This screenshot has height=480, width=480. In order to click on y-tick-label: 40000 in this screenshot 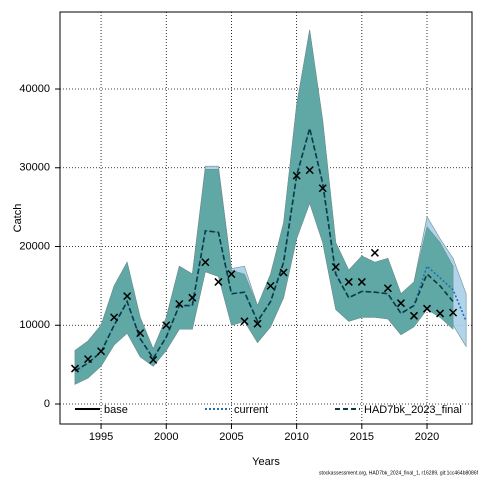, I will do `click(34, 89)`.